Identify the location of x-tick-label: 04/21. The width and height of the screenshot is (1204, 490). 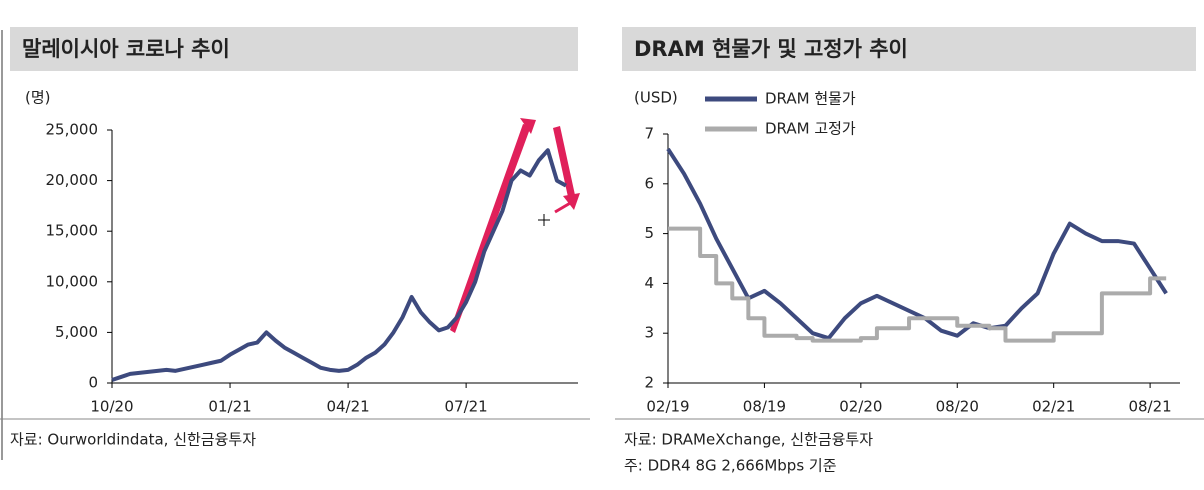
(347, 407).